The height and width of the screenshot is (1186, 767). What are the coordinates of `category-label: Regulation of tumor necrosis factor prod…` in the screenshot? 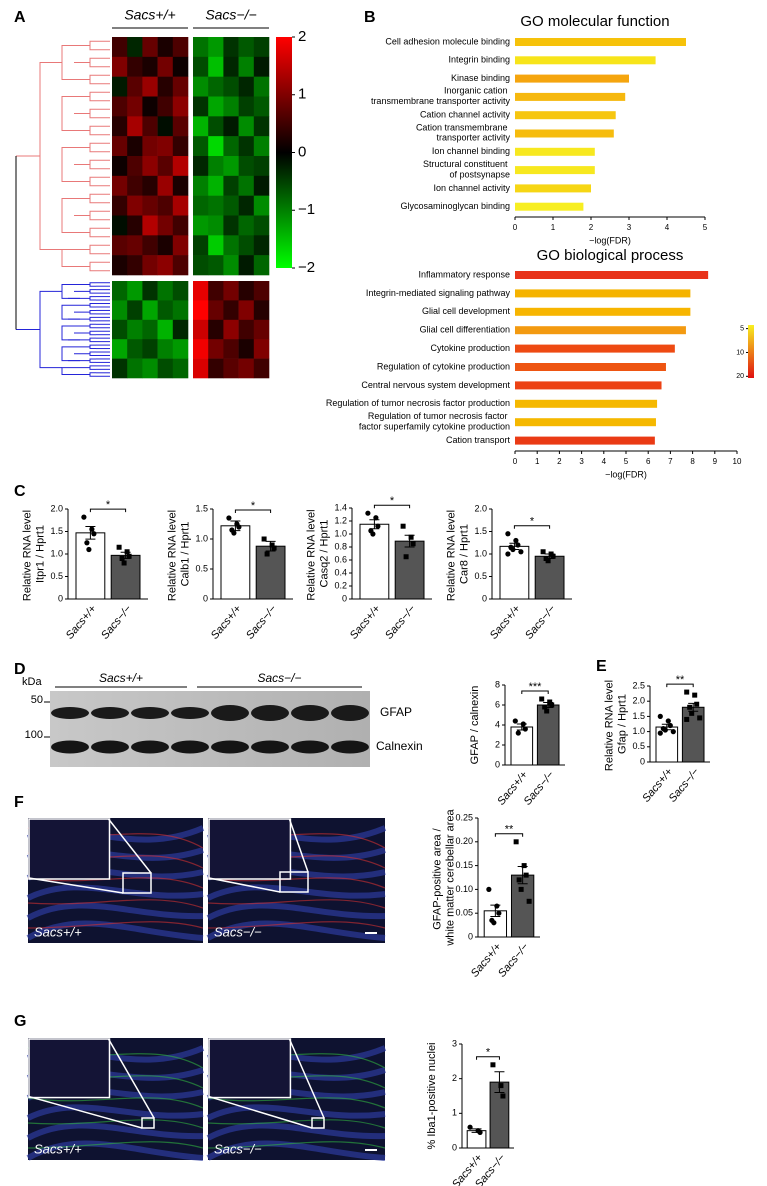 It's located at (418, 403).